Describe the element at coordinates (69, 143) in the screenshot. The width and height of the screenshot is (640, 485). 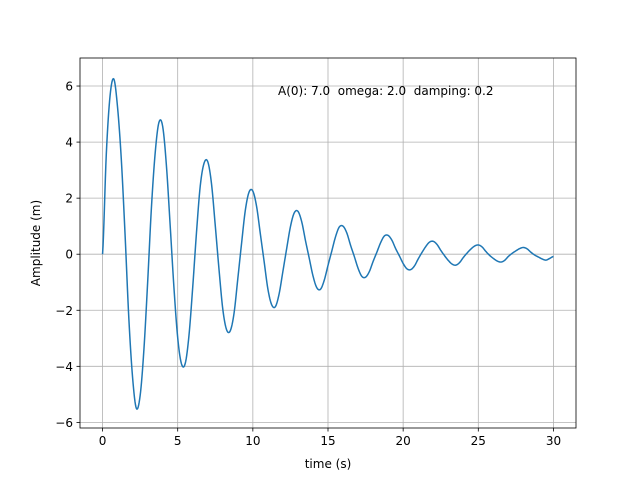
I see `y-tick-label: 4` at that location.